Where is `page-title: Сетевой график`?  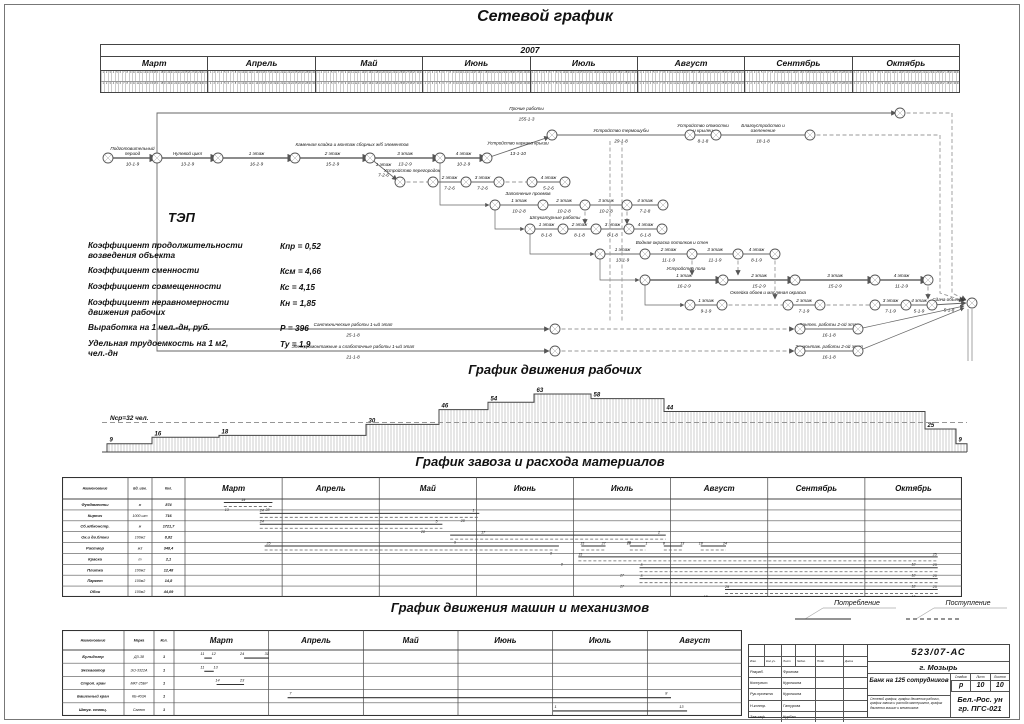 page-title: Сетевой график is located at coordinates (545, 16).